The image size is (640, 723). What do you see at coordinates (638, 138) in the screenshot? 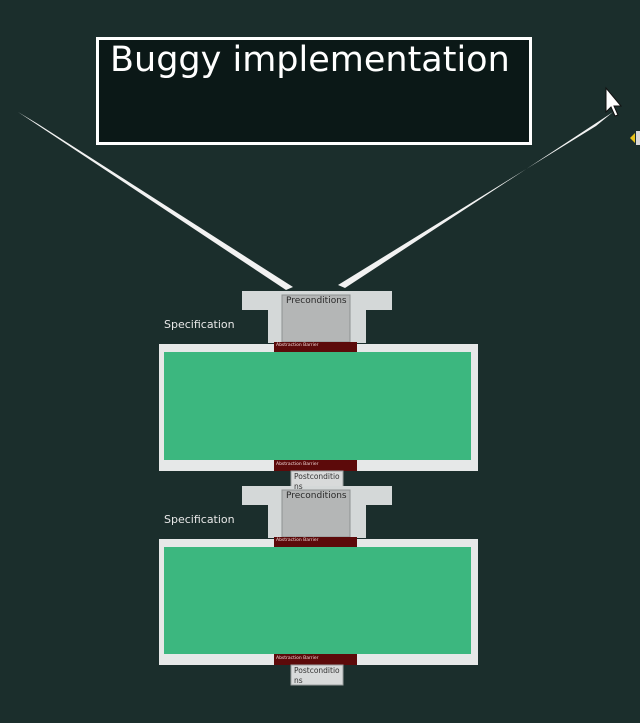
I see `edge-marker-stub` at bounding box center [638, 138].